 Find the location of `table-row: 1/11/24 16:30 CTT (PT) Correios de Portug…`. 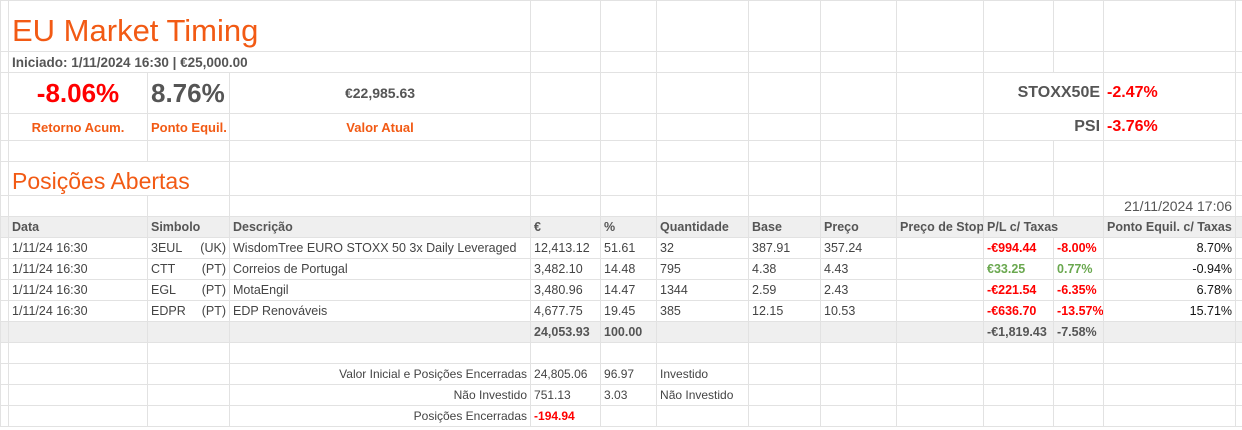

table-row: 1/11/24 16:30 CTT (PT) Correios de Portug… is located at coordinates (621, 269).